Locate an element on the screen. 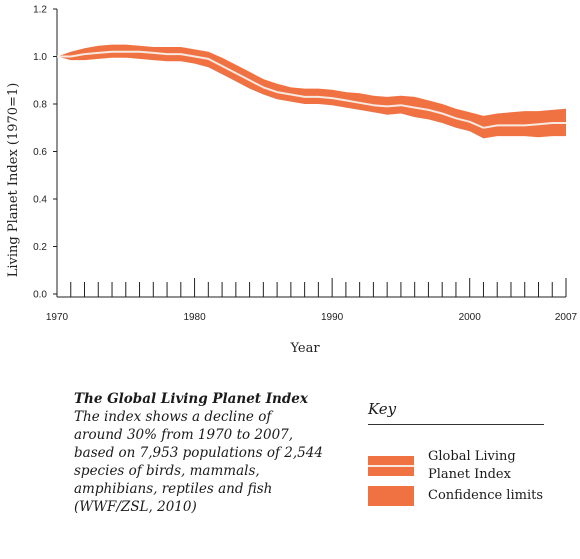 The width and height of the screenshot is (580, 559). y-tick-label: 0.8 is located at coordinates (40, 105).